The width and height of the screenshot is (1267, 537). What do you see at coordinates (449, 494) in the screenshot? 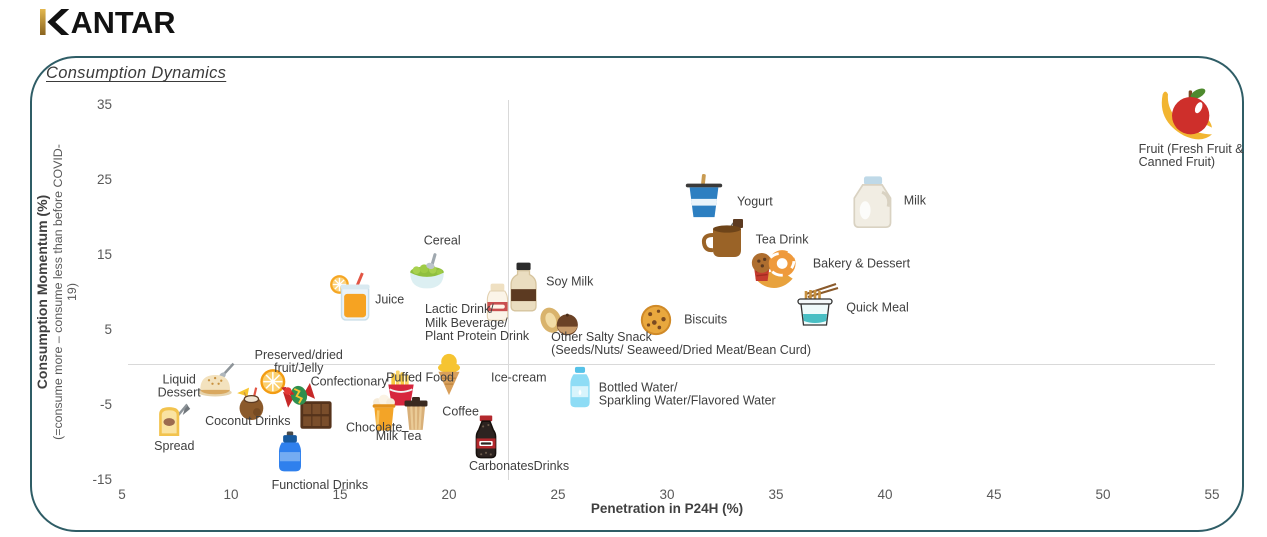
I see `x-tick-20: 20` at bounding box center [449, 494].